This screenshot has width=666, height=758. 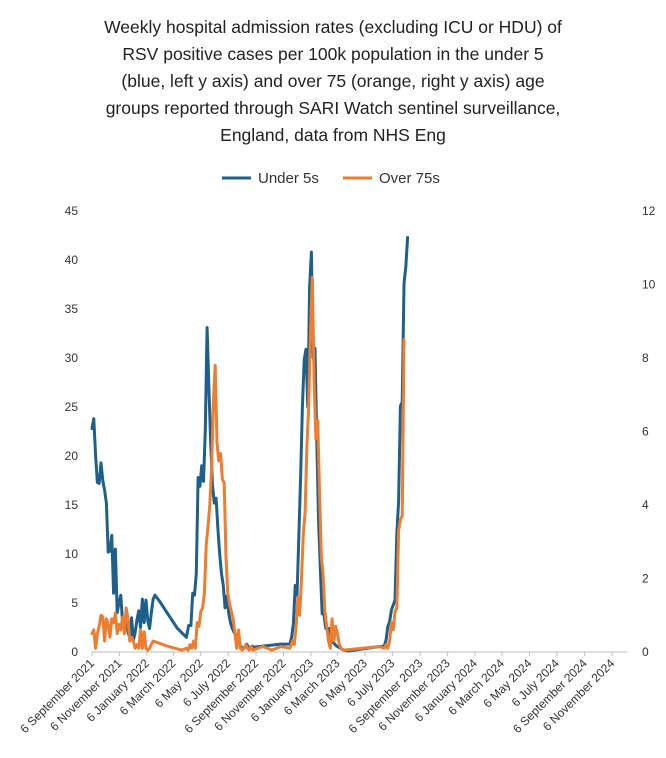 What do you see at coordinates (72, 260) in the screenshot?
I see `y-left-tick-label: 40` at bounding box center [72, 260].